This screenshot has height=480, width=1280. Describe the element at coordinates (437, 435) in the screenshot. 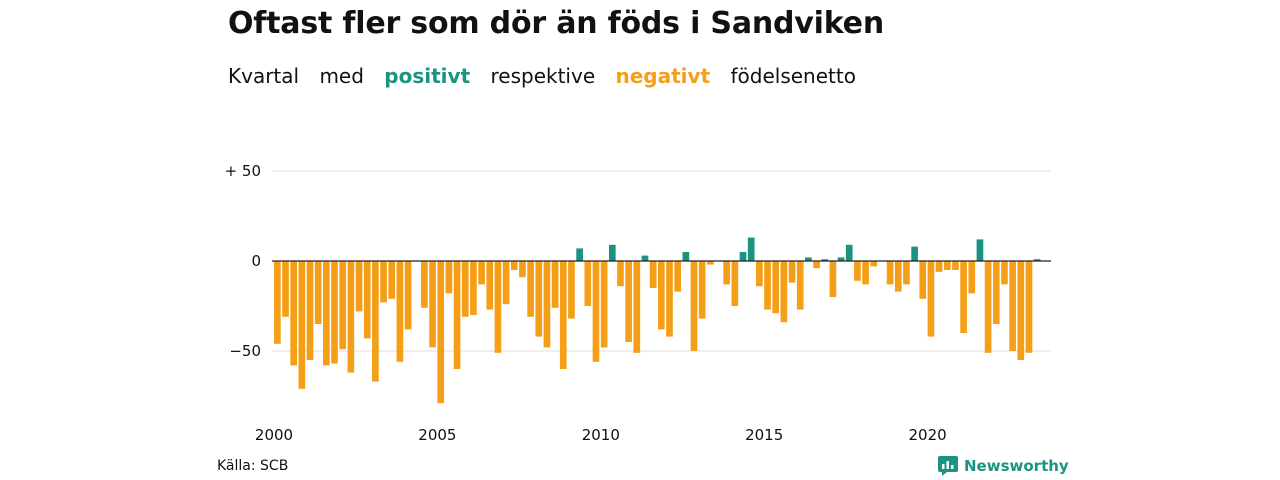

I see `x-tick-label: 2005` at that location.